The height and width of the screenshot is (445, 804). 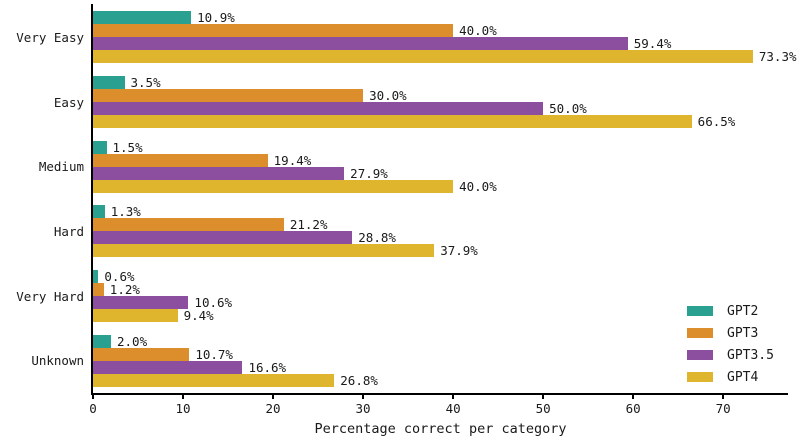 What do you see at coordinates (50, 37) in the screenshot?
I see `y-tick-label-very-easy: Very Easy` at bounding box center [50, 37].